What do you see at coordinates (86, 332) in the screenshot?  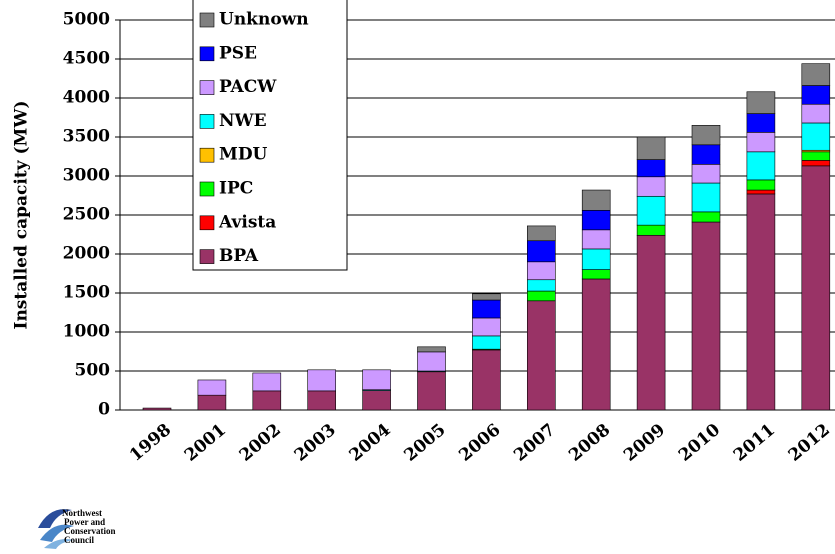 I see `y-tick-label: 1000` at bounding box center [86, 332].